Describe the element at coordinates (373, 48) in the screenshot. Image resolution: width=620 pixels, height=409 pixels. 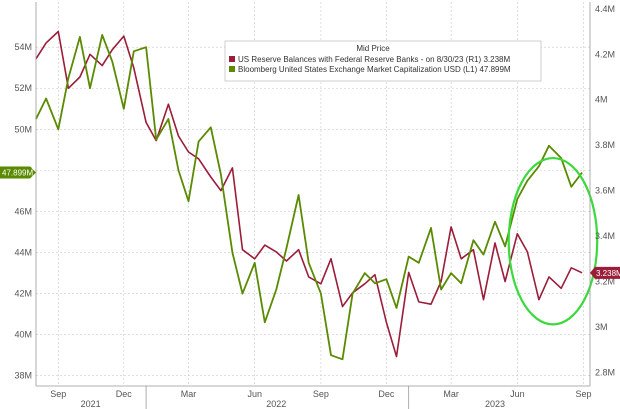
I see `legend-title: Mid Price` at that location.